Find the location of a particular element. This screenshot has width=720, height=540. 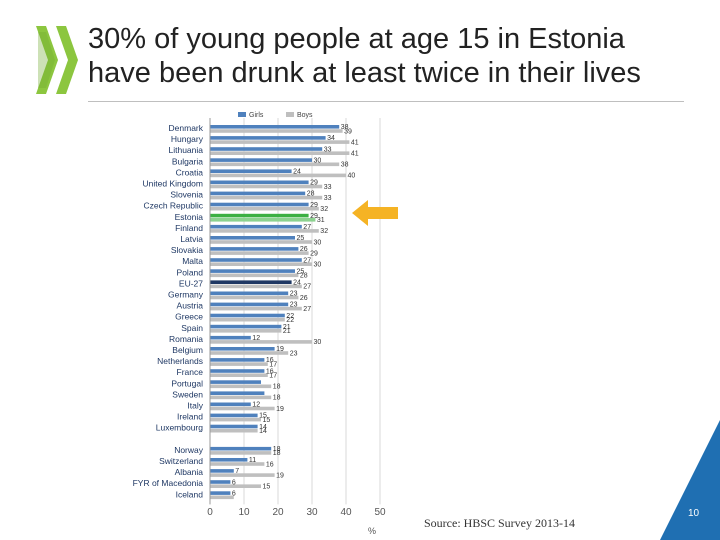

arrow-left-icon is located at coordinates (375, 213).